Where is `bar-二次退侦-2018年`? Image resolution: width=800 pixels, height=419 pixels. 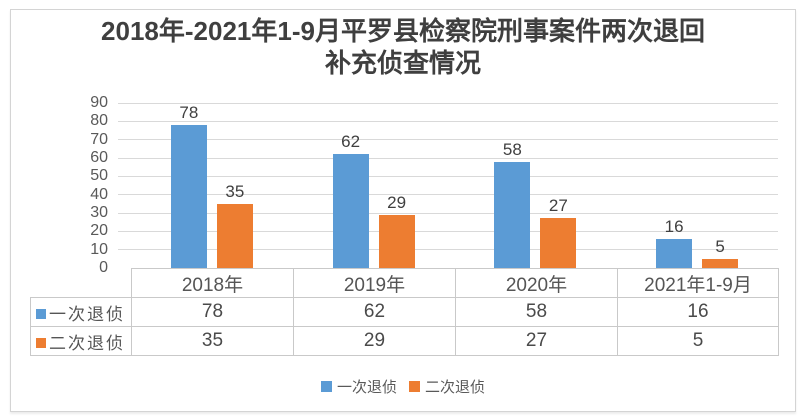 bar-二次退侦-2018年 is located at coordinates (234, 236).